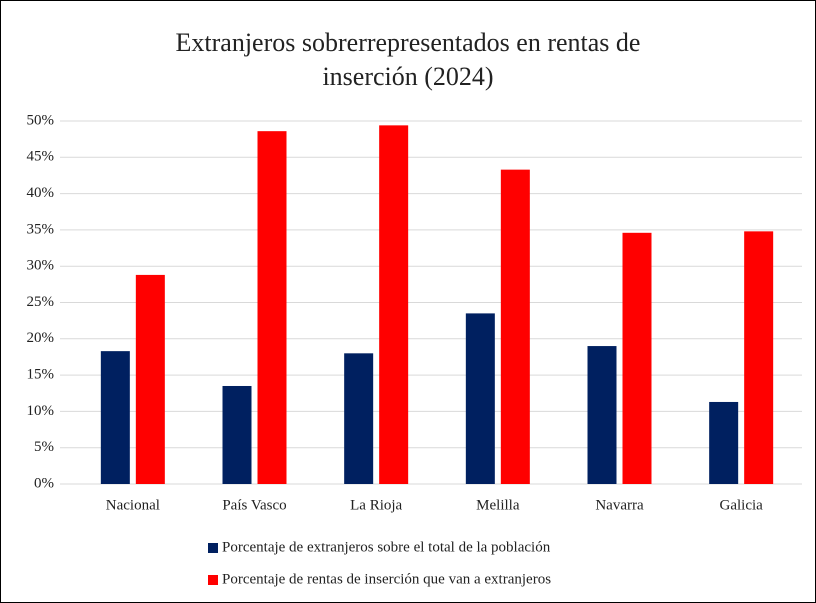 The height and width of the screenshot is (603, 816). I want to click on y-tick-label: 15%, so click(41, 375).